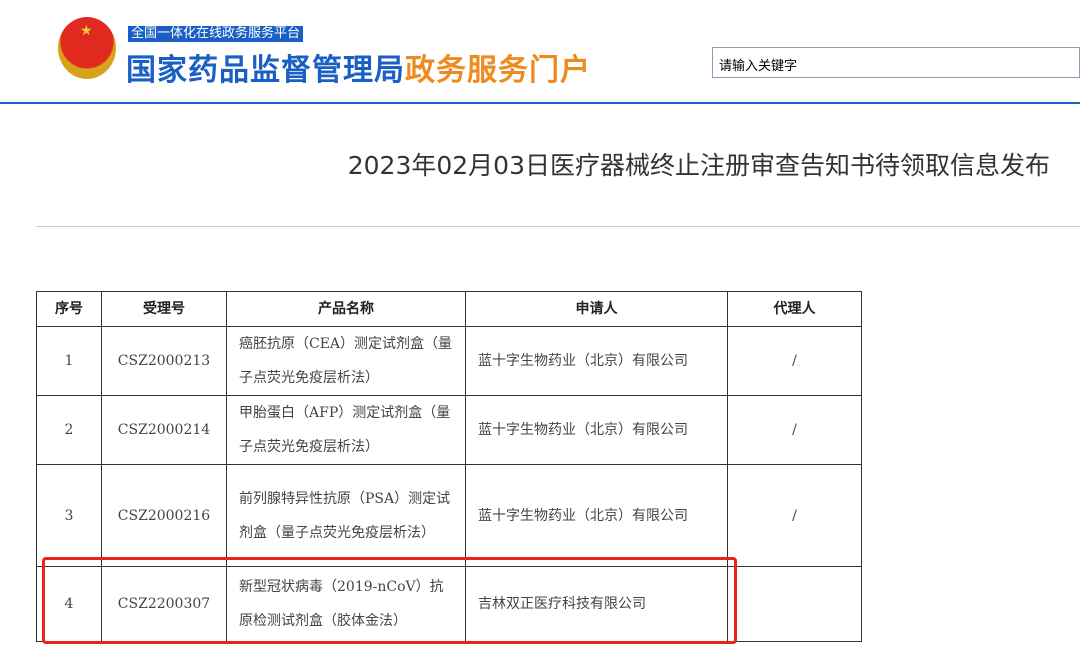  Describe the element at coordinates (346, 361) in the screenshot. I see `cell-product: 癌胚抗原（CEA）测定试剂盒（量子点荧光免疫层析法）` at that location.